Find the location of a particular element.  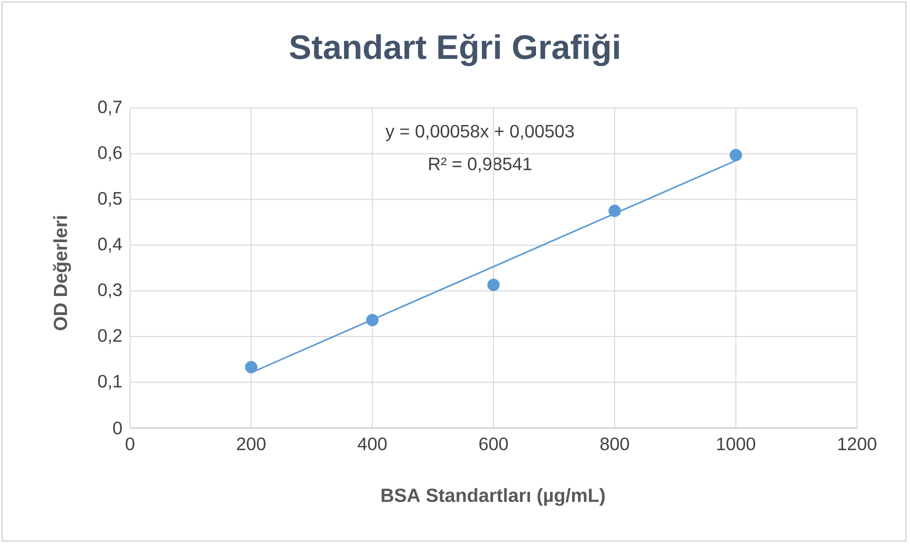

x-tick-label: 0 is located at coordinates (130, 444).